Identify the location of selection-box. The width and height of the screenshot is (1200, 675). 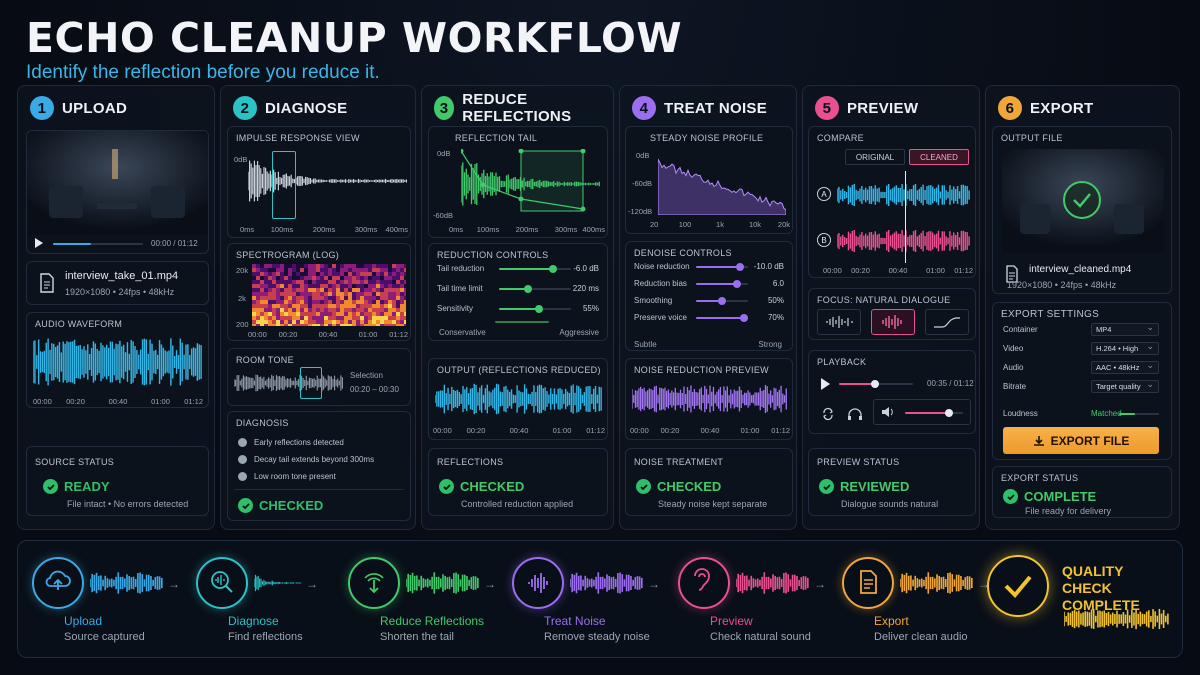
(311, 383).